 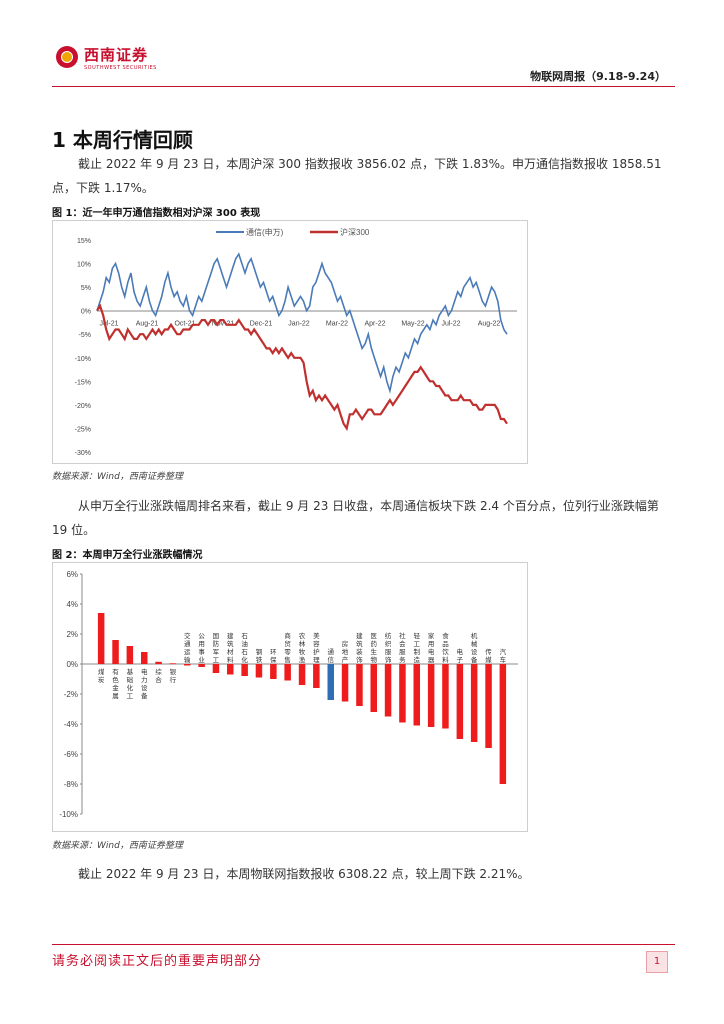 What do you see at coordinates (216, 652) in the screenshot?
I see `svg-text: 军` at bounding box center [216, 652].